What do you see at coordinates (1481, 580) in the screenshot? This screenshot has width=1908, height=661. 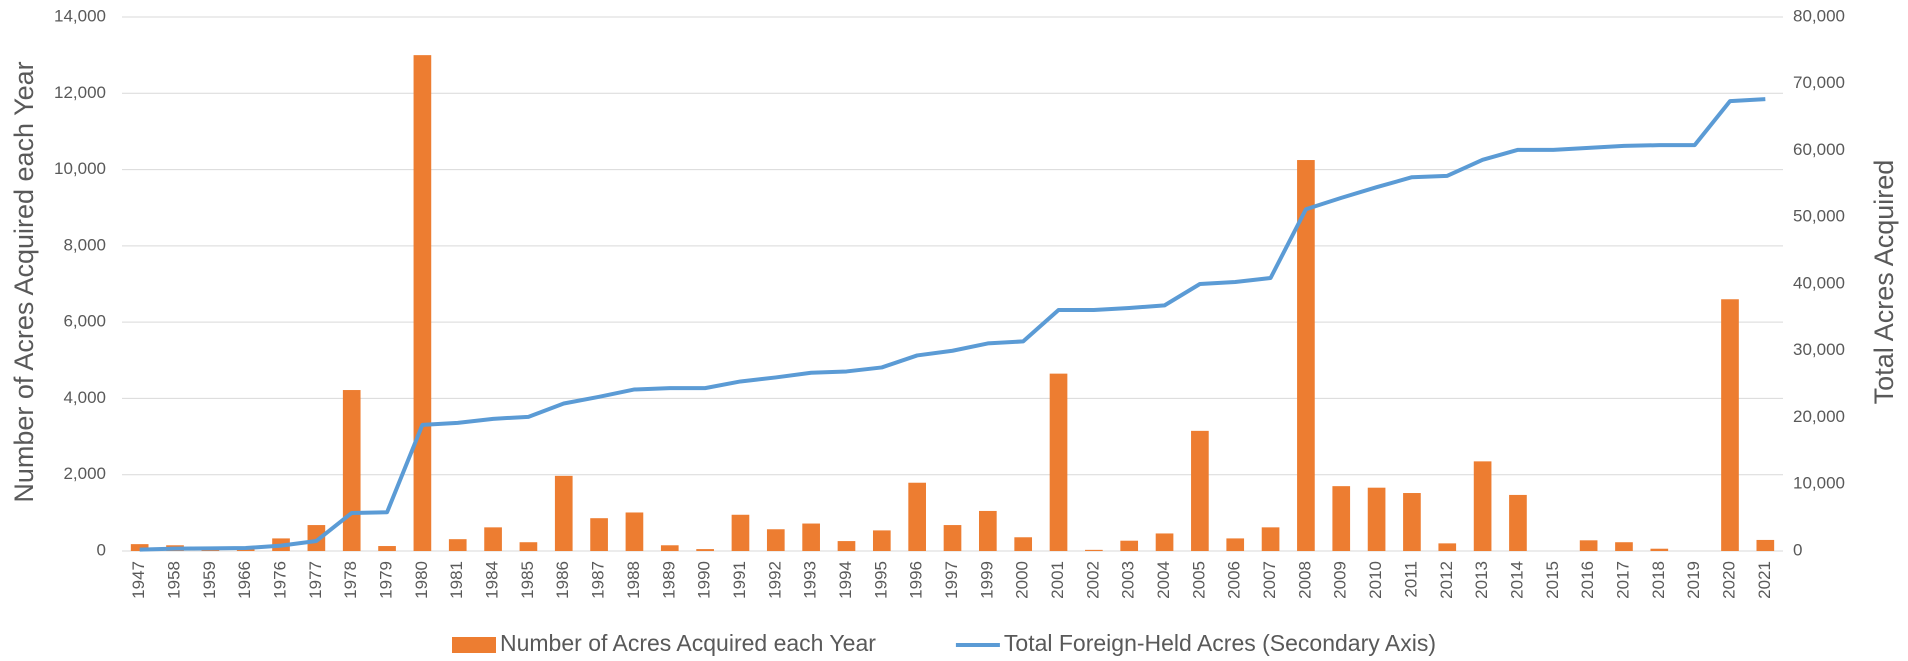 I see `x-tick-label: 2013` at bounding box center [1481, 580].